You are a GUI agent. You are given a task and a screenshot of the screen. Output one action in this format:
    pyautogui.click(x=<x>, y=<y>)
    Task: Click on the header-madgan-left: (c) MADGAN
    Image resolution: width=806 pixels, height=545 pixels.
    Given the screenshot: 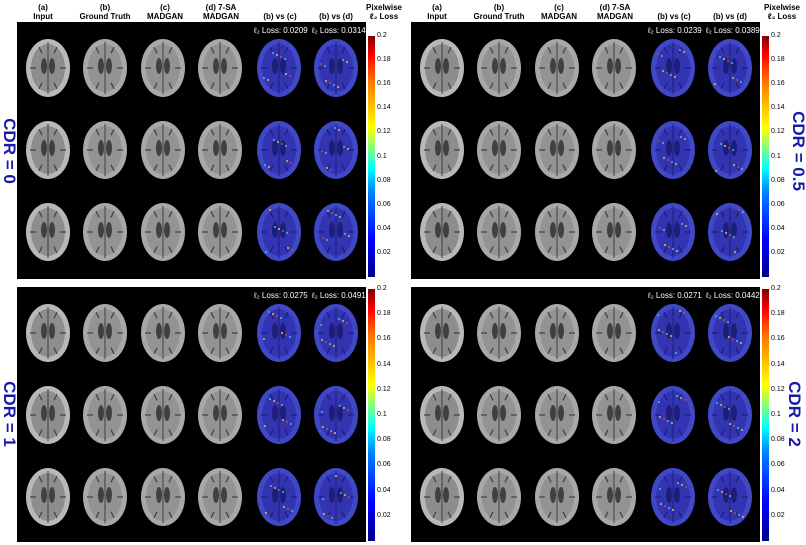 What is the action you would take?
    pyautogui.click(x=165, y=12)
    